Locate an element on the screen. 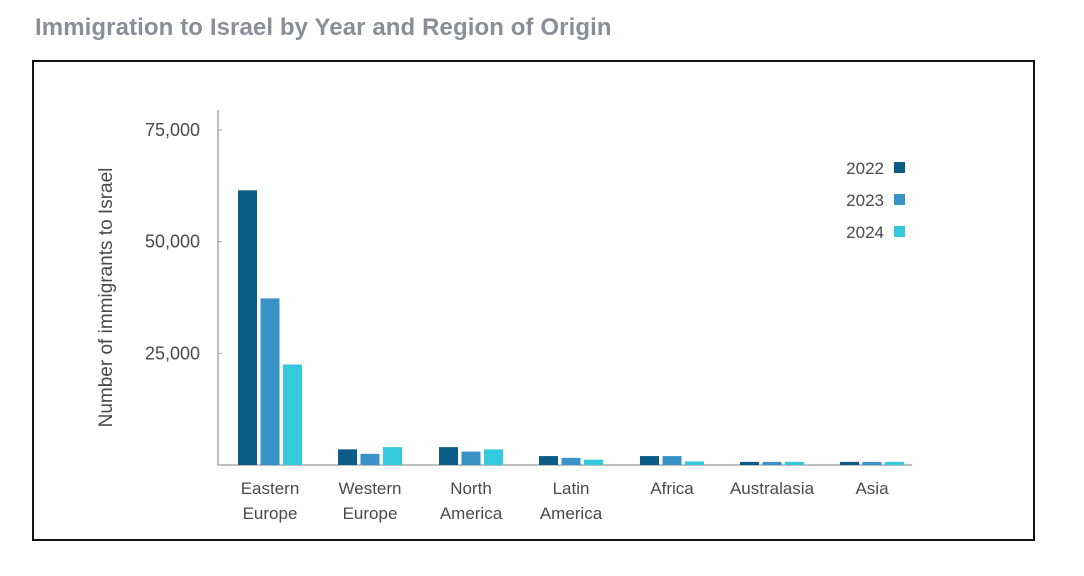  x-category-label: Eastern is located at coordinates (270, 488).